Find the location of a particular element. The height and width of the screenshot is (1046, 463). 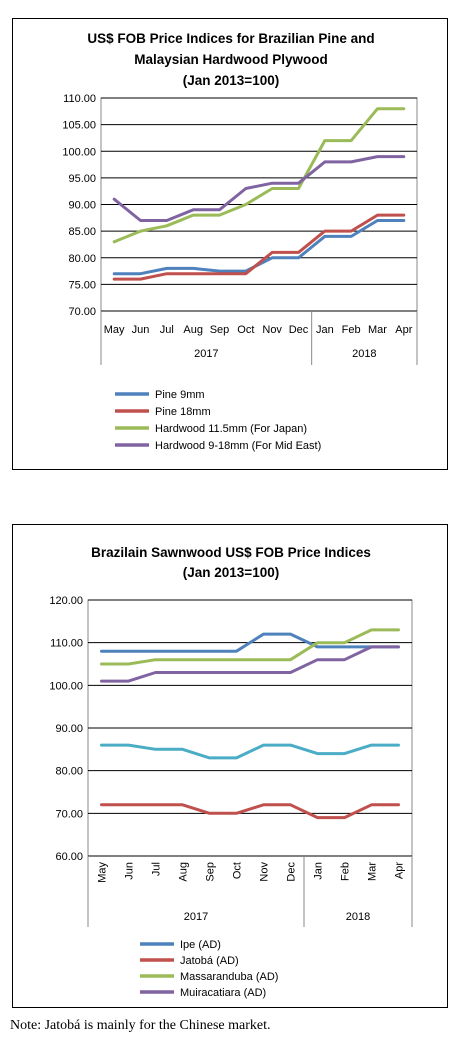

y-tick-label: 120.00 is located at coordinates (66, 601).